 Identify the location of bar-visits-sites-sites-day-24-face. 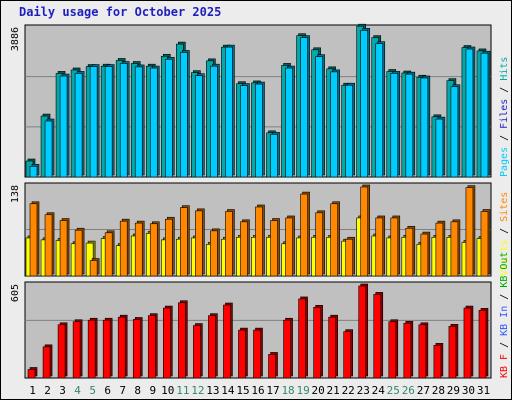
(379, 247).